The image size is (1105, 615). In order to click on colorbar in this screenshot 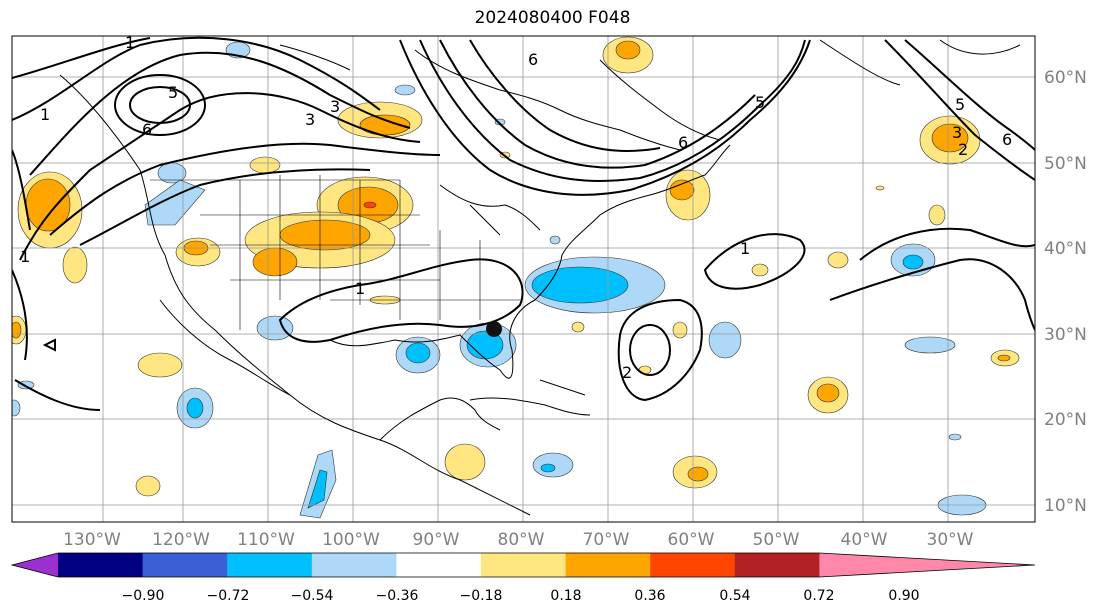, I will do `click(523, 565)`.